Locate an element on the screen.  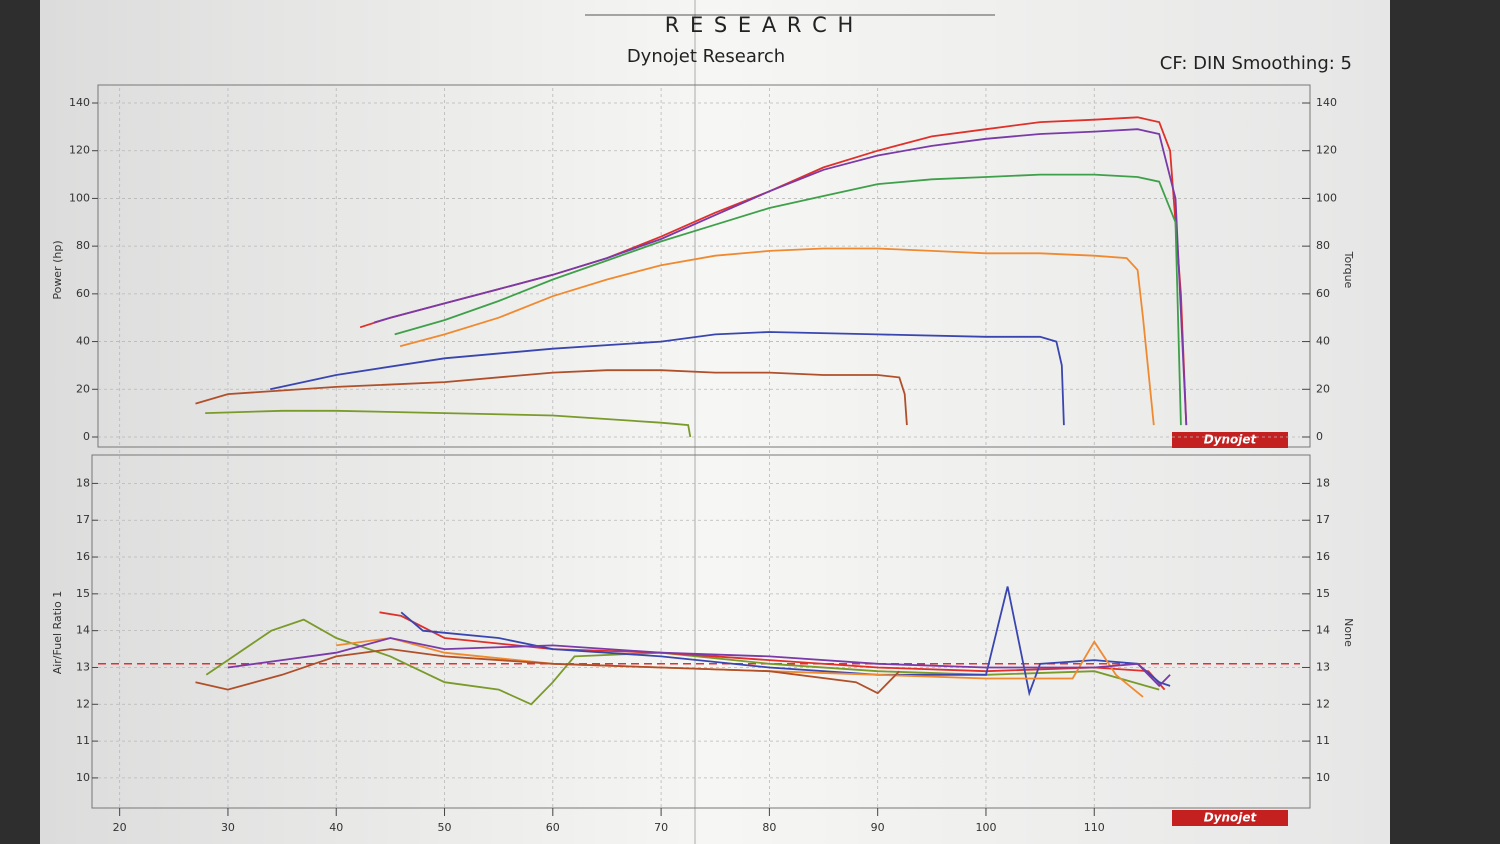
y2-tick-label: 60 is located at coordinates (1323, 293).